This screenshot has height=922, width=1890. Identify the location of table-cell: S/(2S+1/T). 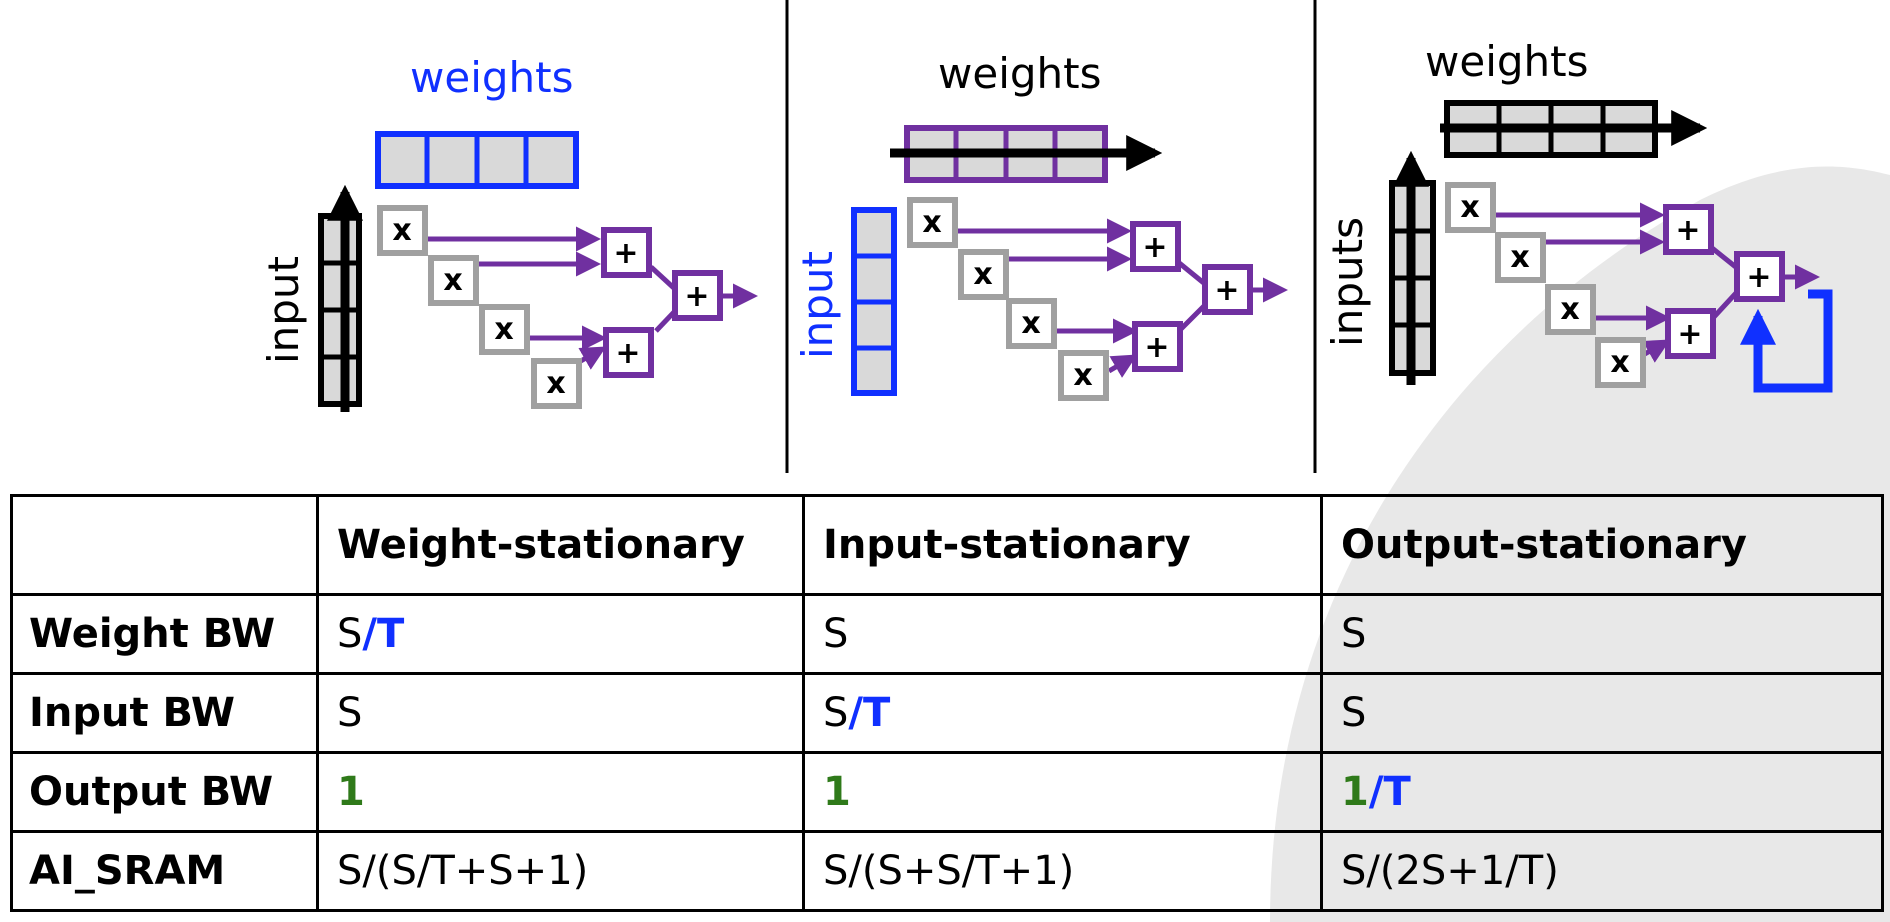
(1602, 871).